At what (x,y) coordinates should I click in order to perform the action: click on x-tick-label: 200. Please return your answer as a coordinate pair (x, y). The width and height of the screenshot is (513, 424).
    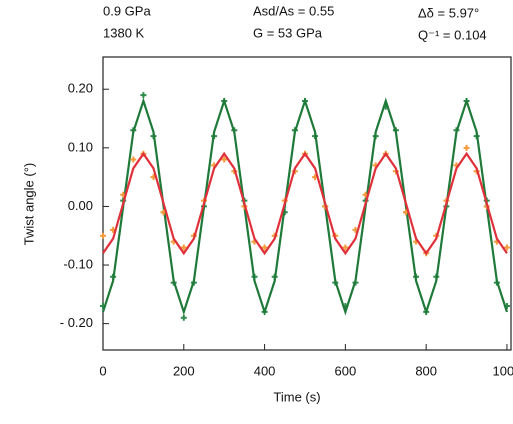
    Looking at the image, I should click on (184, 370).